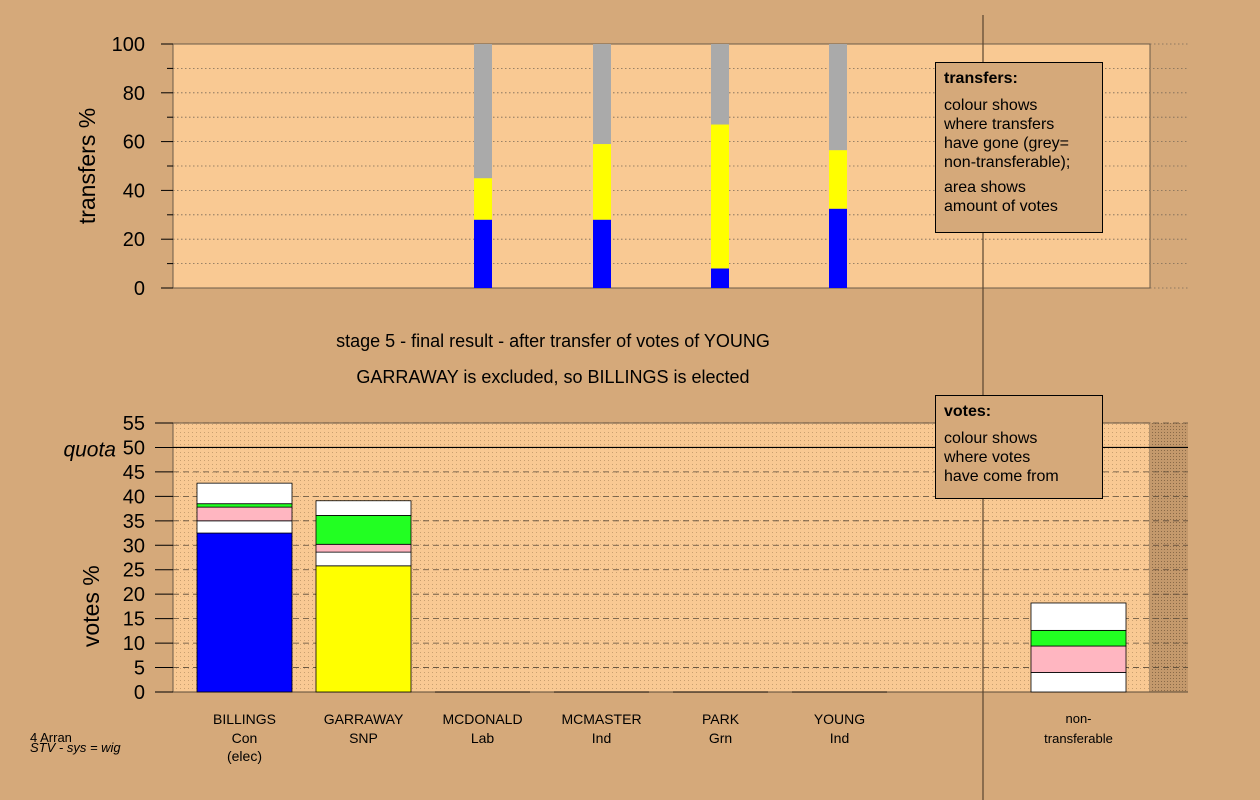 This screenshot has width=1260, height=800. Describe the element at coordinates (89, 449) in the screenshot. I see `quota-label: quota` at that location.